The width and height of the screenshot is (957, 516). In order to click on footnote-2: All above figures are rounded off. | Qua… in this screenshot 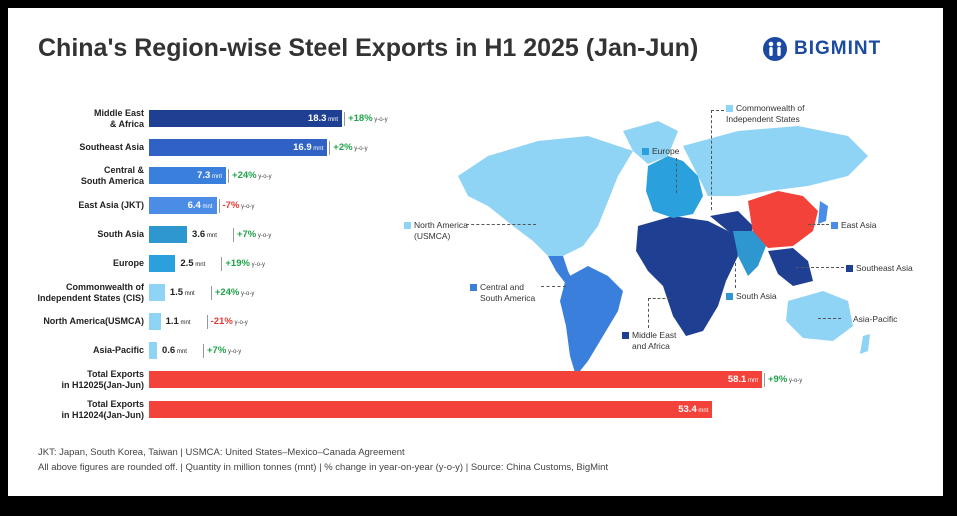, I will do `click(323, 467)`.